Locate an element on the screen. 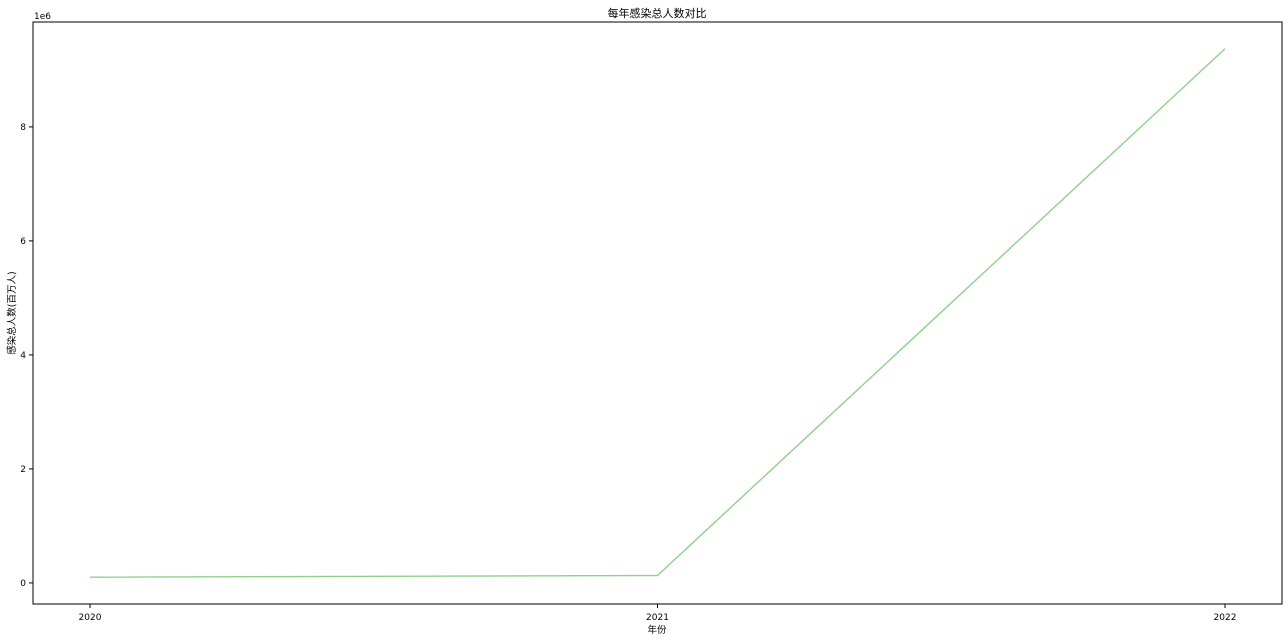  x-tick-label: 2021 is located at coordinates (657, 618).